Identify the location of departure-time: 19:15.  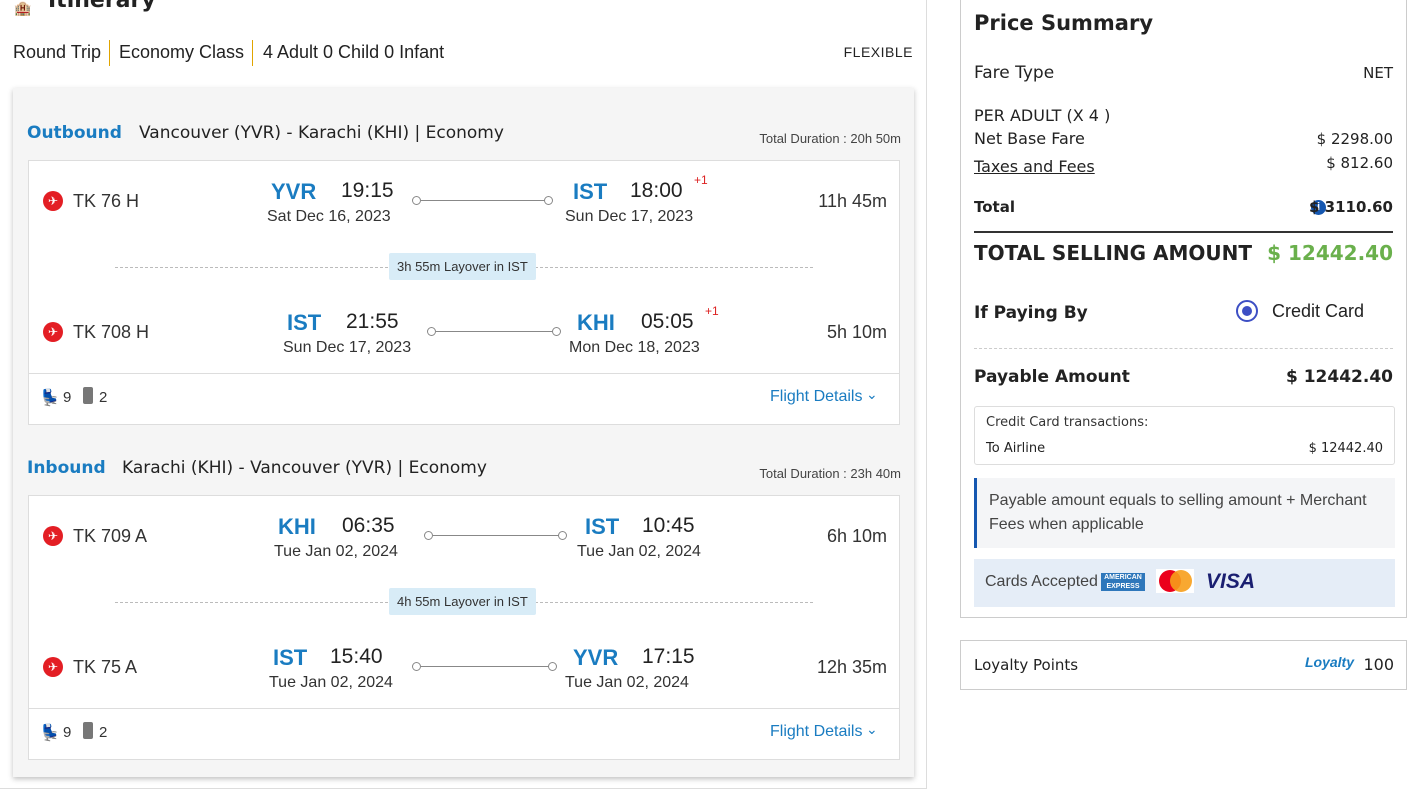
(367, 190).